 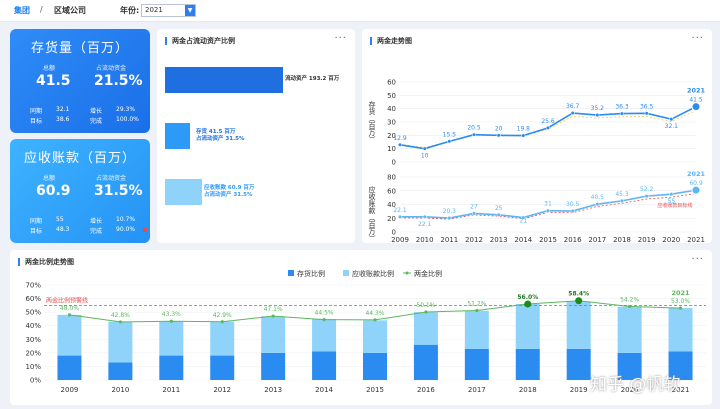 What do you see at coordinates (474, 128) in the screenshot?
I see `inventory-data-label: 20.5` at bounding box center [474, 128].